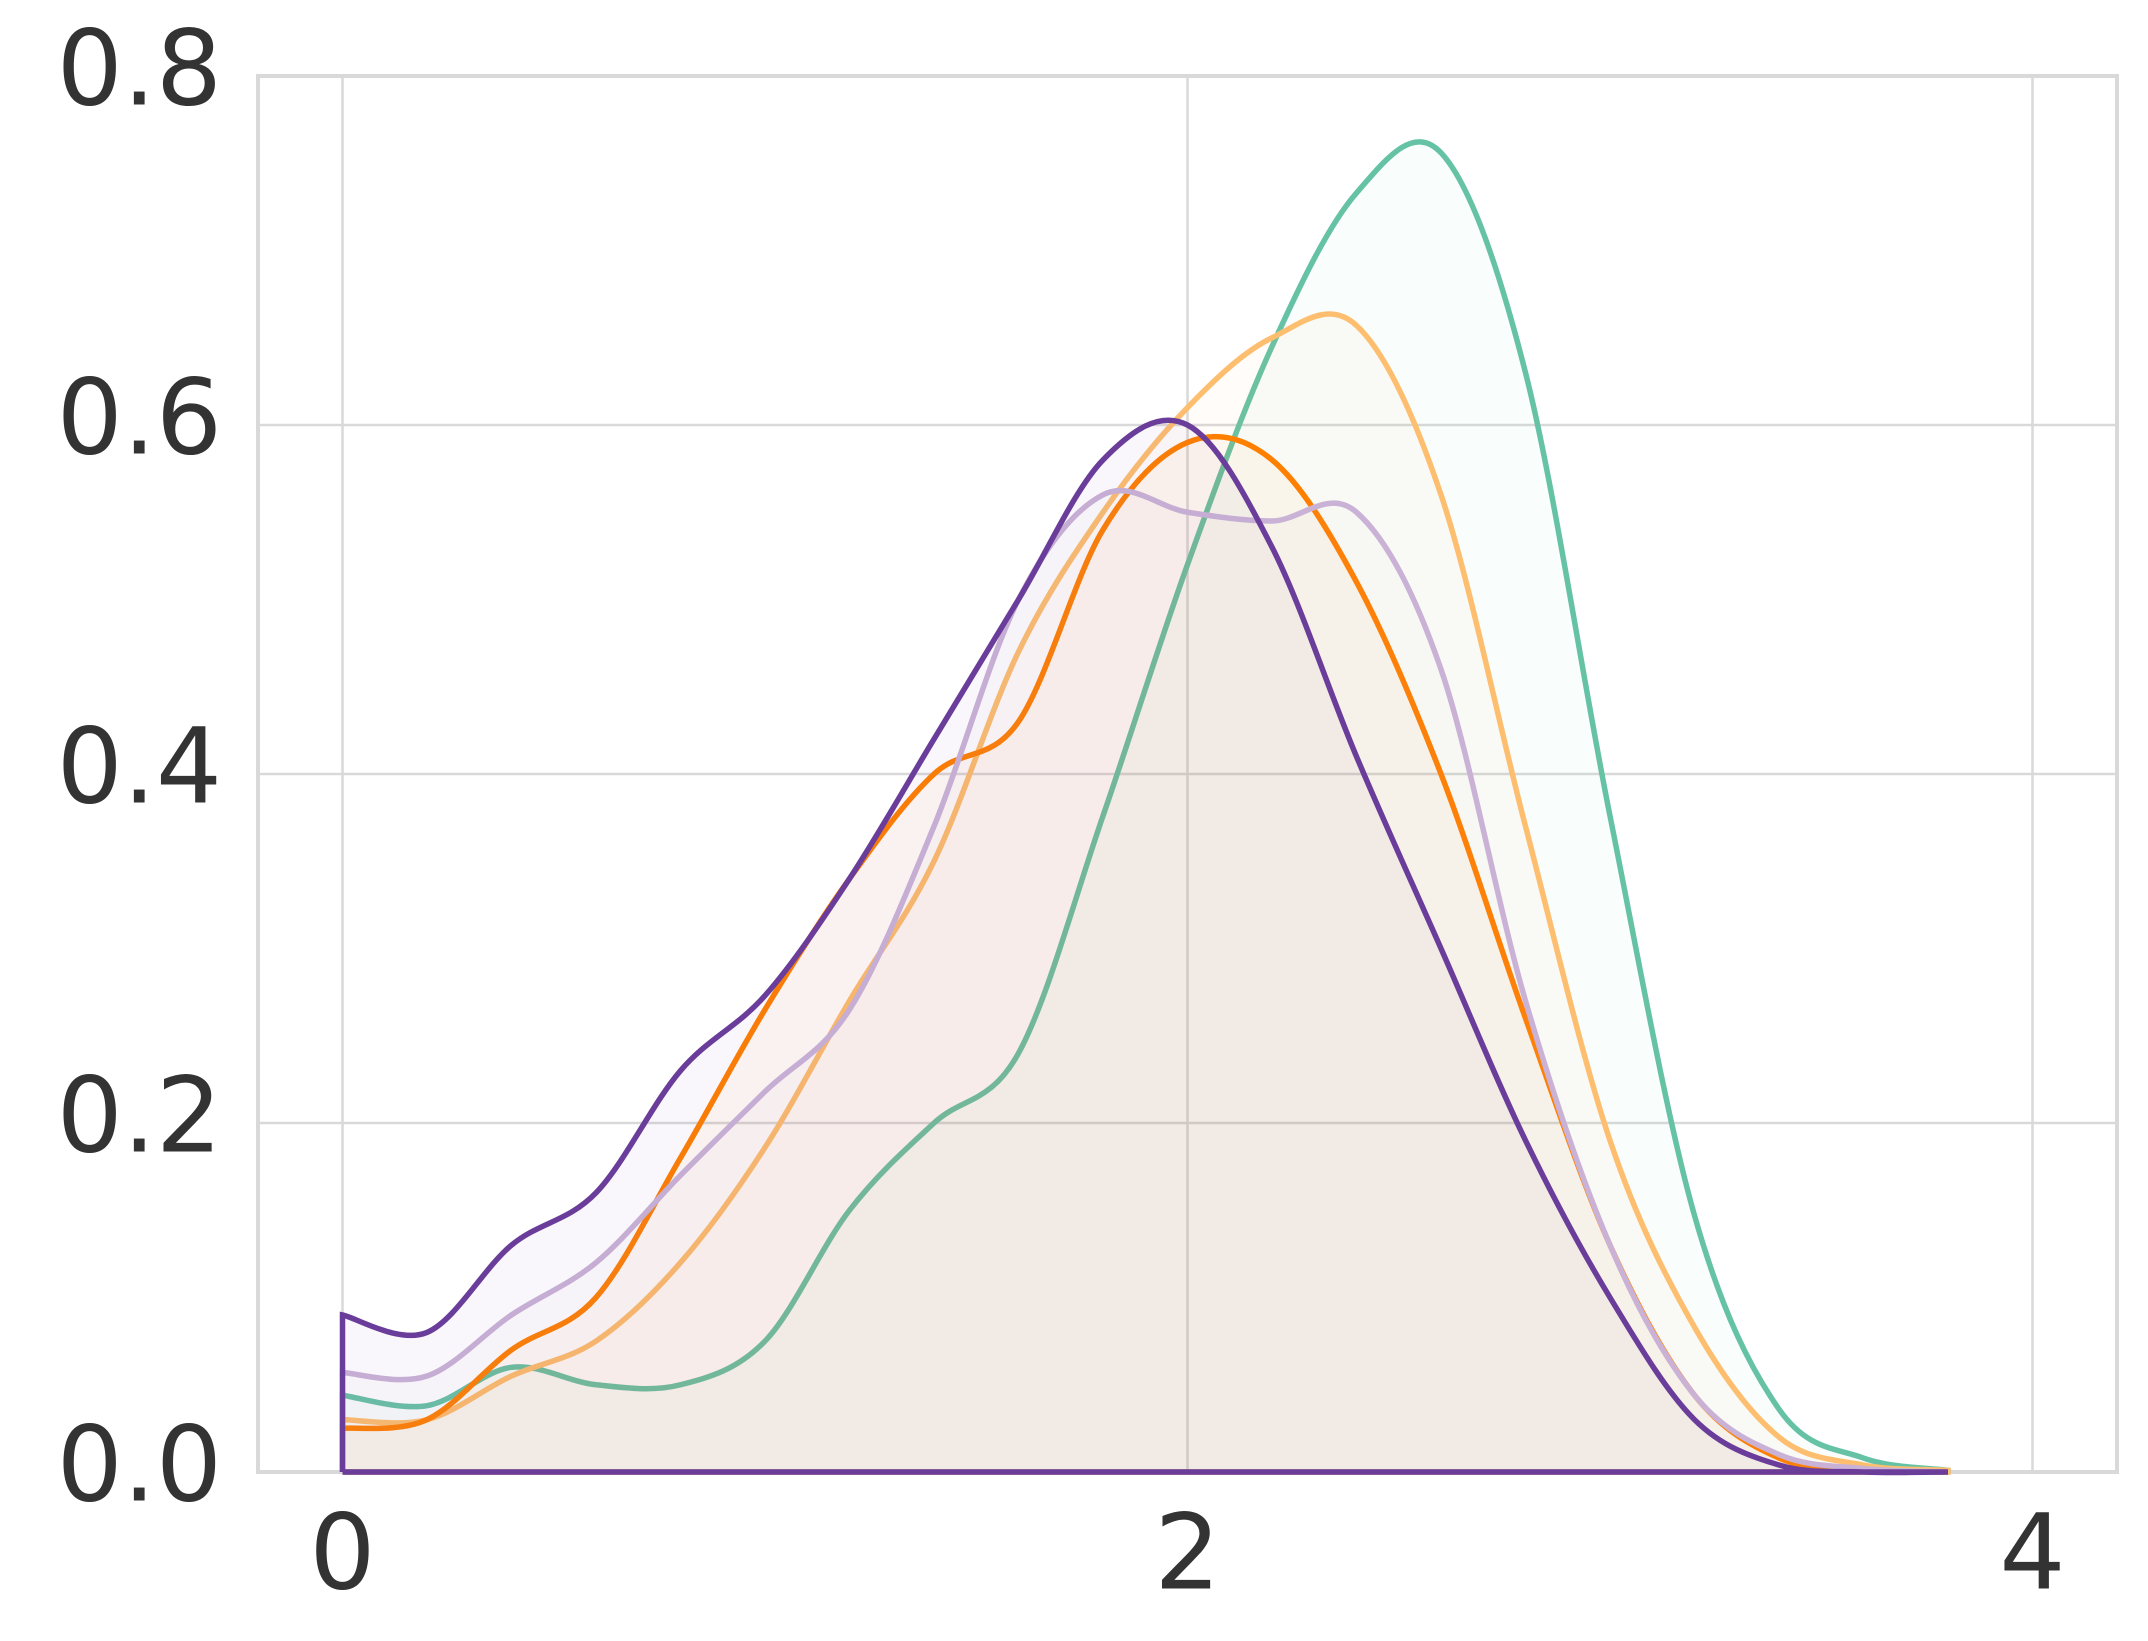  Describe the element at coordinates (342, 1552) in the screenshot. I see `x-tick-label: 0` at that location.